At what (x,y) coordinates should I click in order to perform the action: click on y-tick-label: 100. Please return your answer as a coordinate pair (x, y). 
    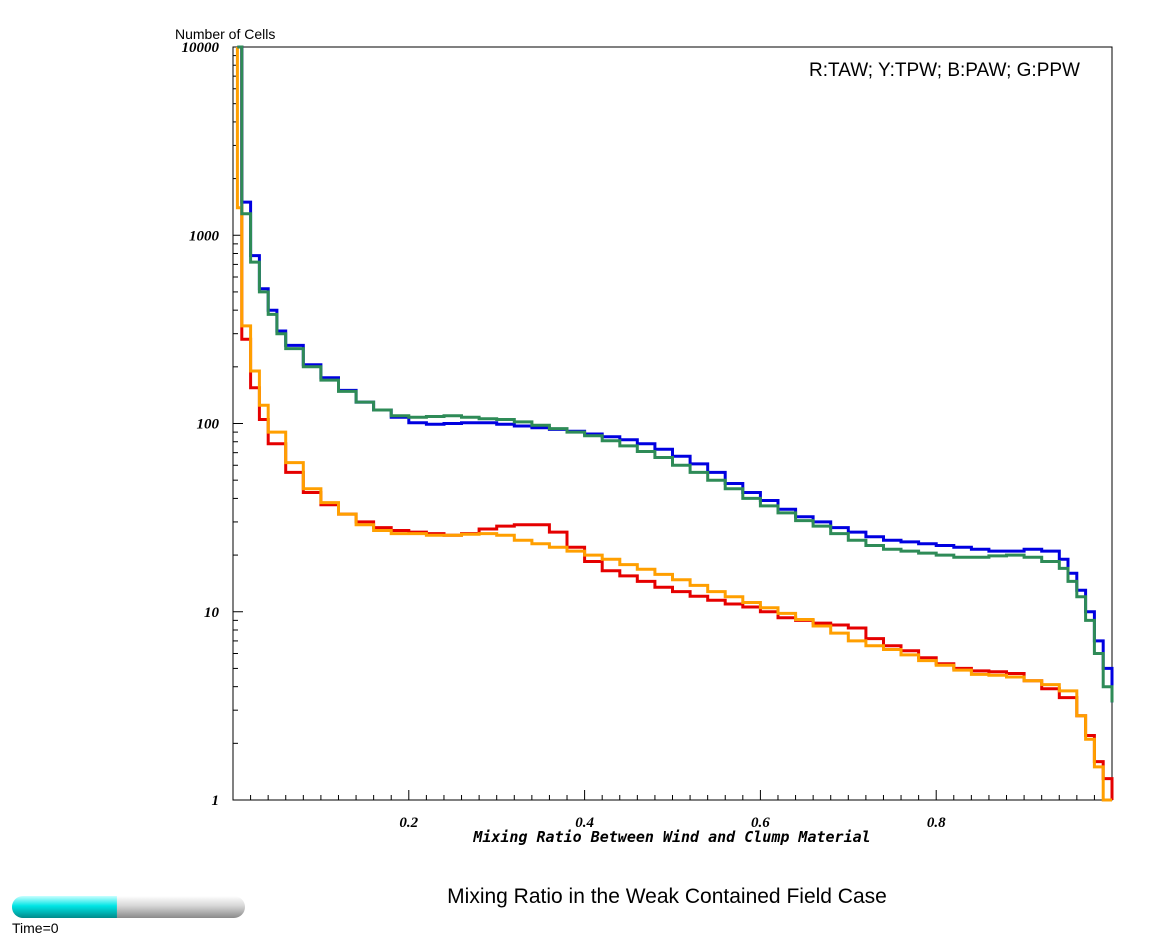
    Looking at the image, I should click on (208, 425).